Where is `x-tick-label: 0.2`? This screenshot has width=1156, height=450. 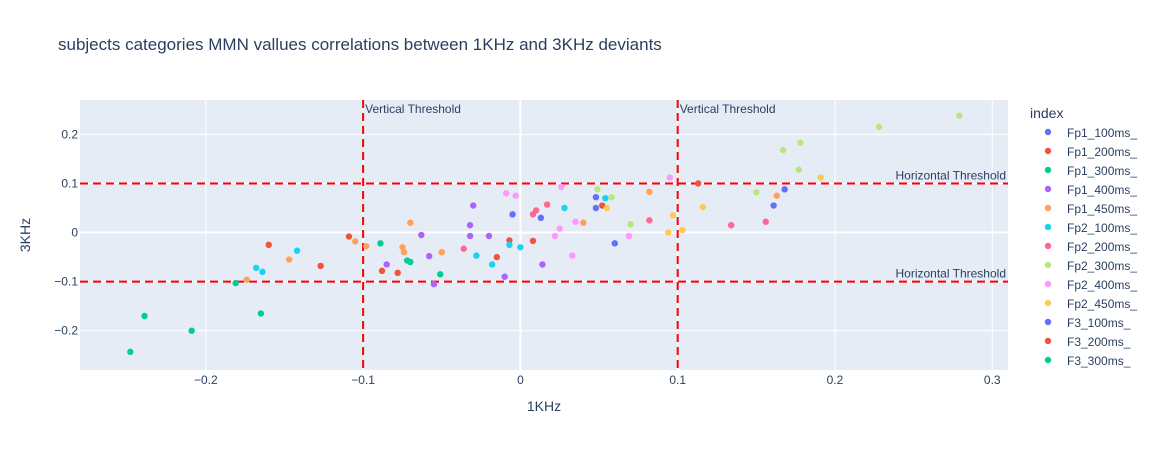 x-tick-label: 0.2 is located at coordinates (835, 380).